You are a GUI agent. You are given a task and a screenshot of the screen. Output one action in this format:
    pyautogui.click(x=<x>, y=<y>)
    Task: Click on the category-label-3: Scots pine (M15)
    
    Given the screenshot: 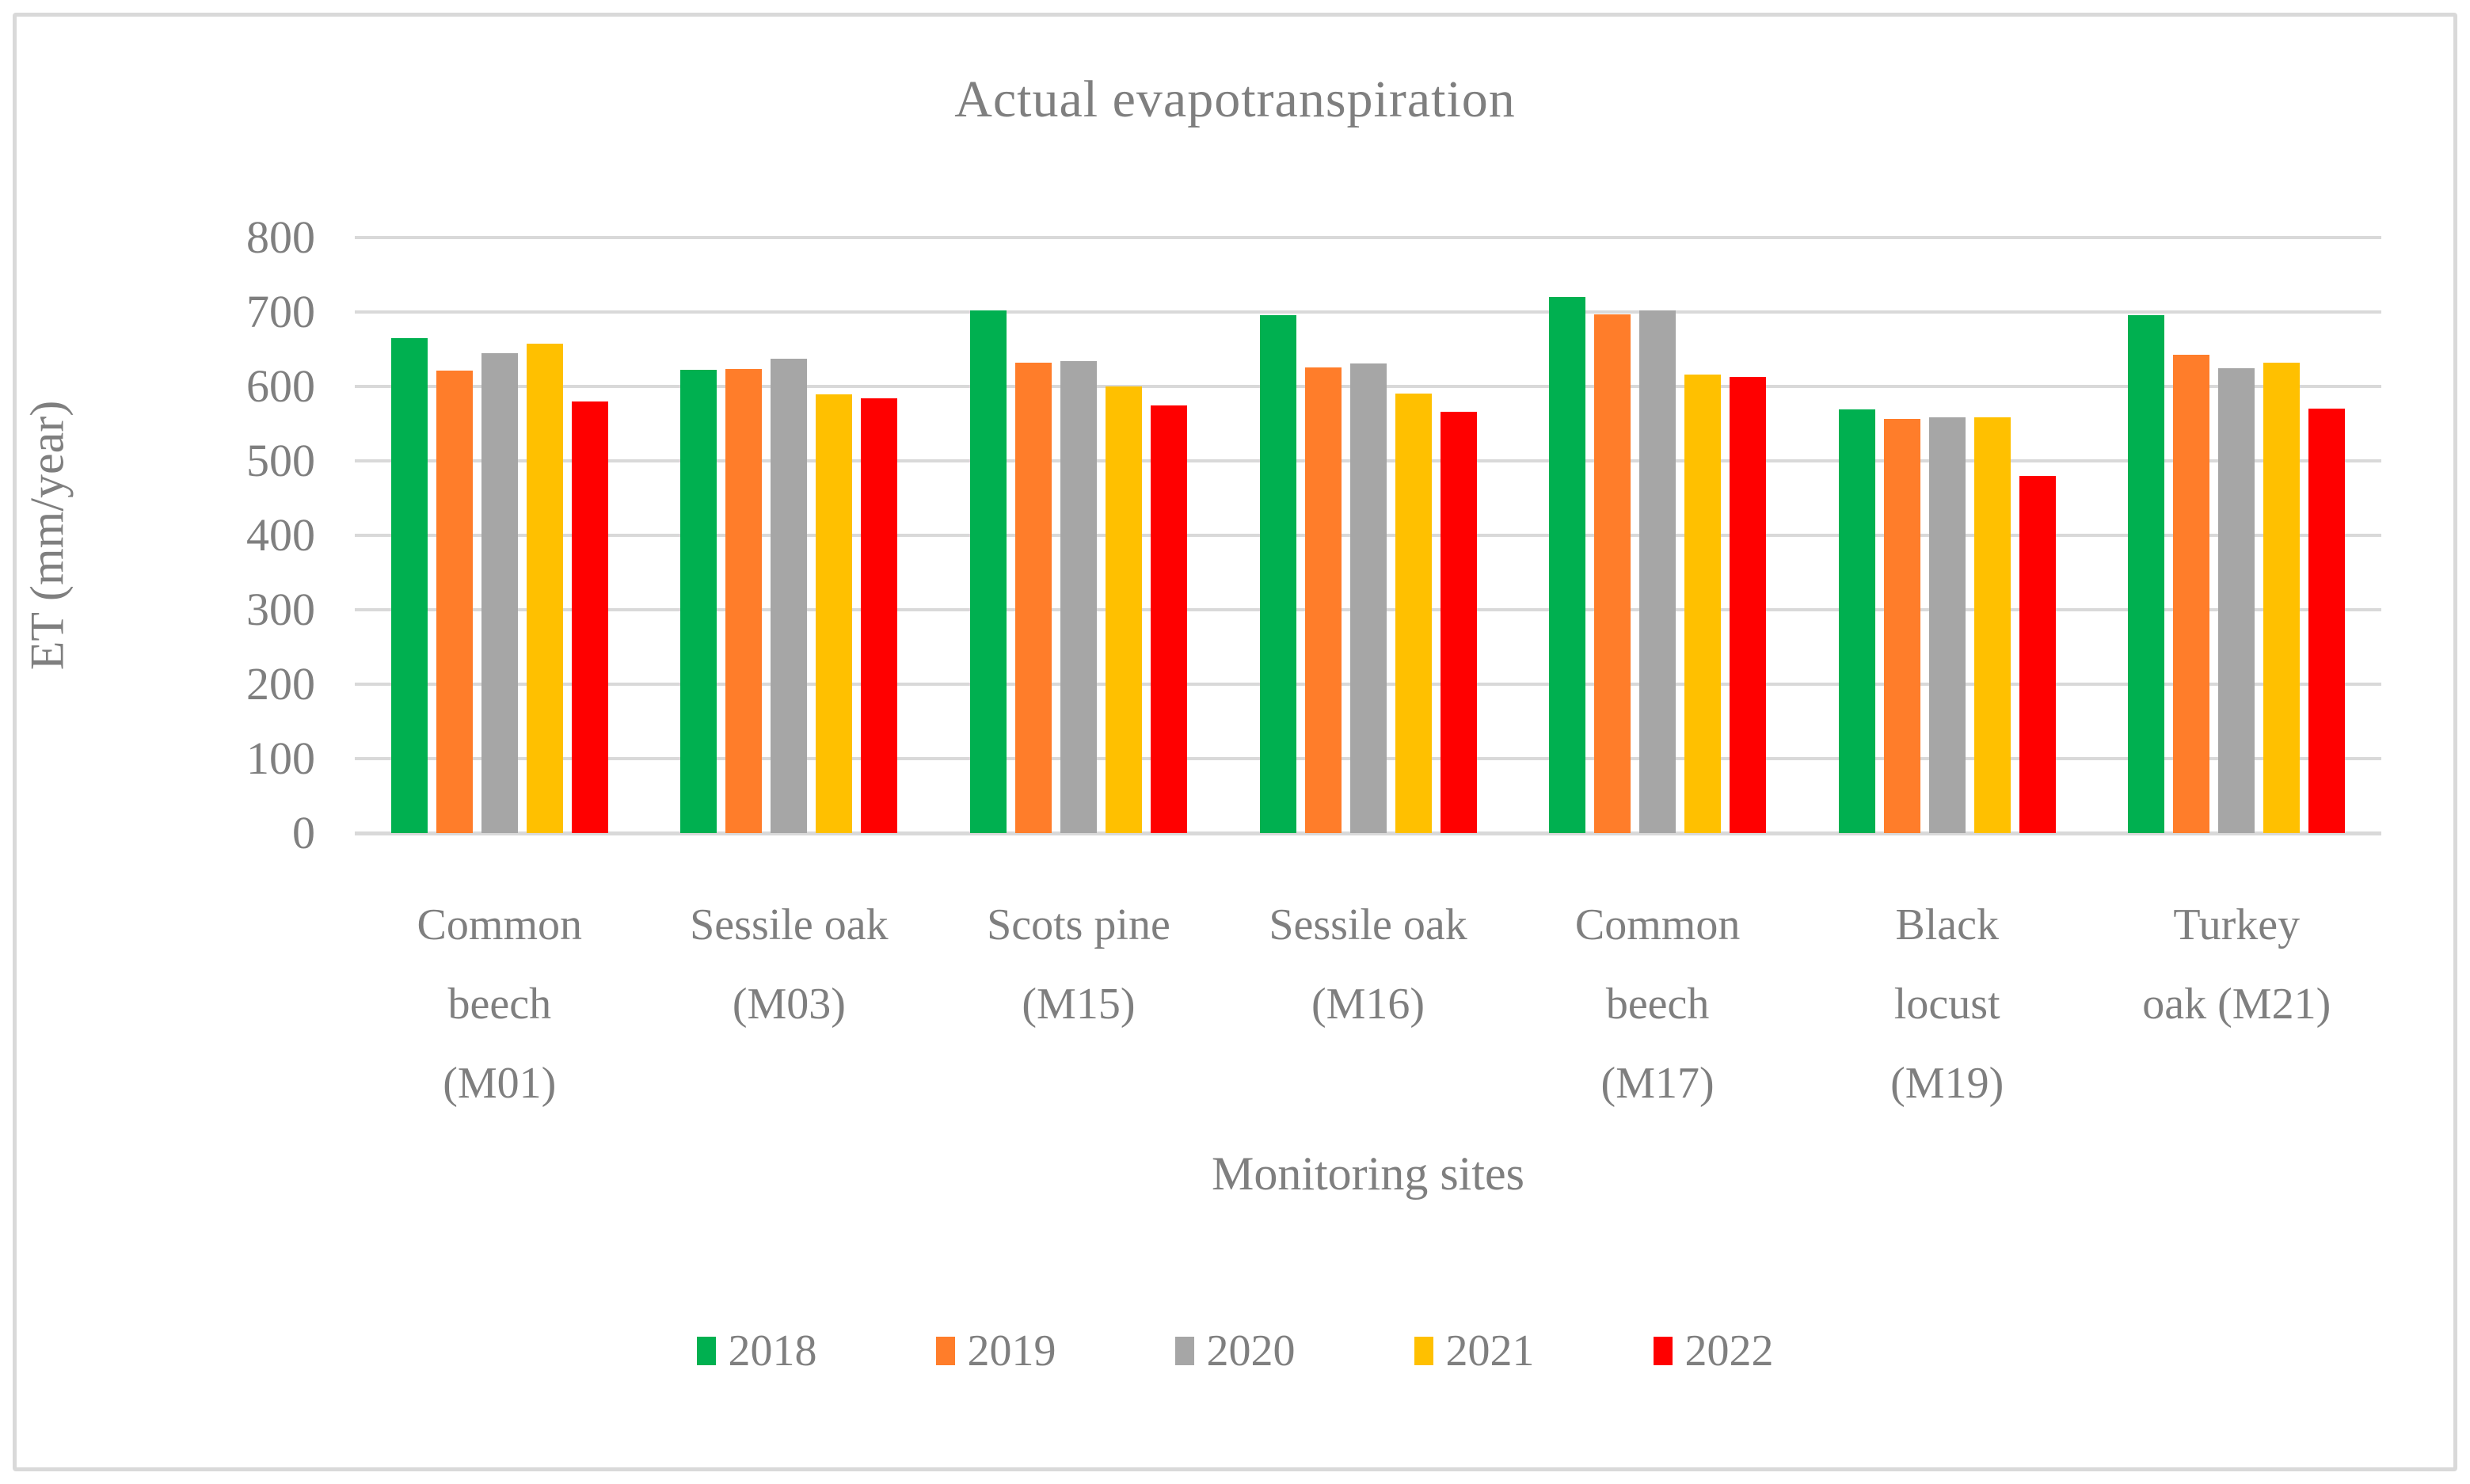 What is the action you would take?
    pyautogui.click(x=1078, y=965)
    